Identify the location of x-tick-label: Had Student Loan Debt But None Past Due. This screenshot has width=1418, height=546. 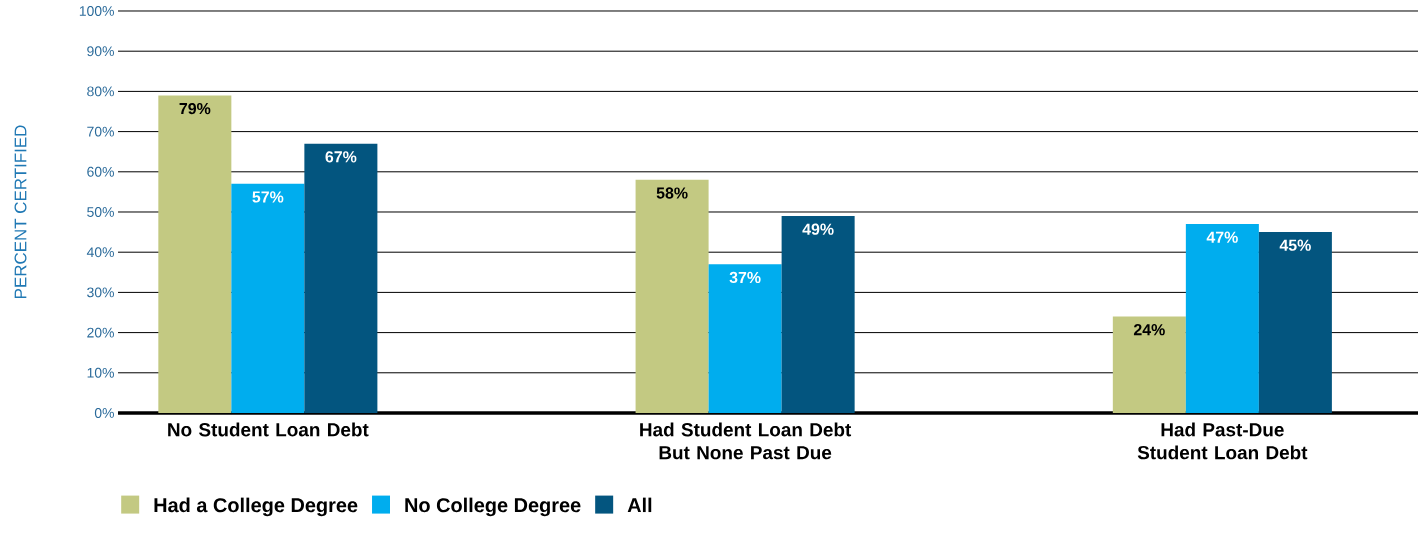
(746, 441).